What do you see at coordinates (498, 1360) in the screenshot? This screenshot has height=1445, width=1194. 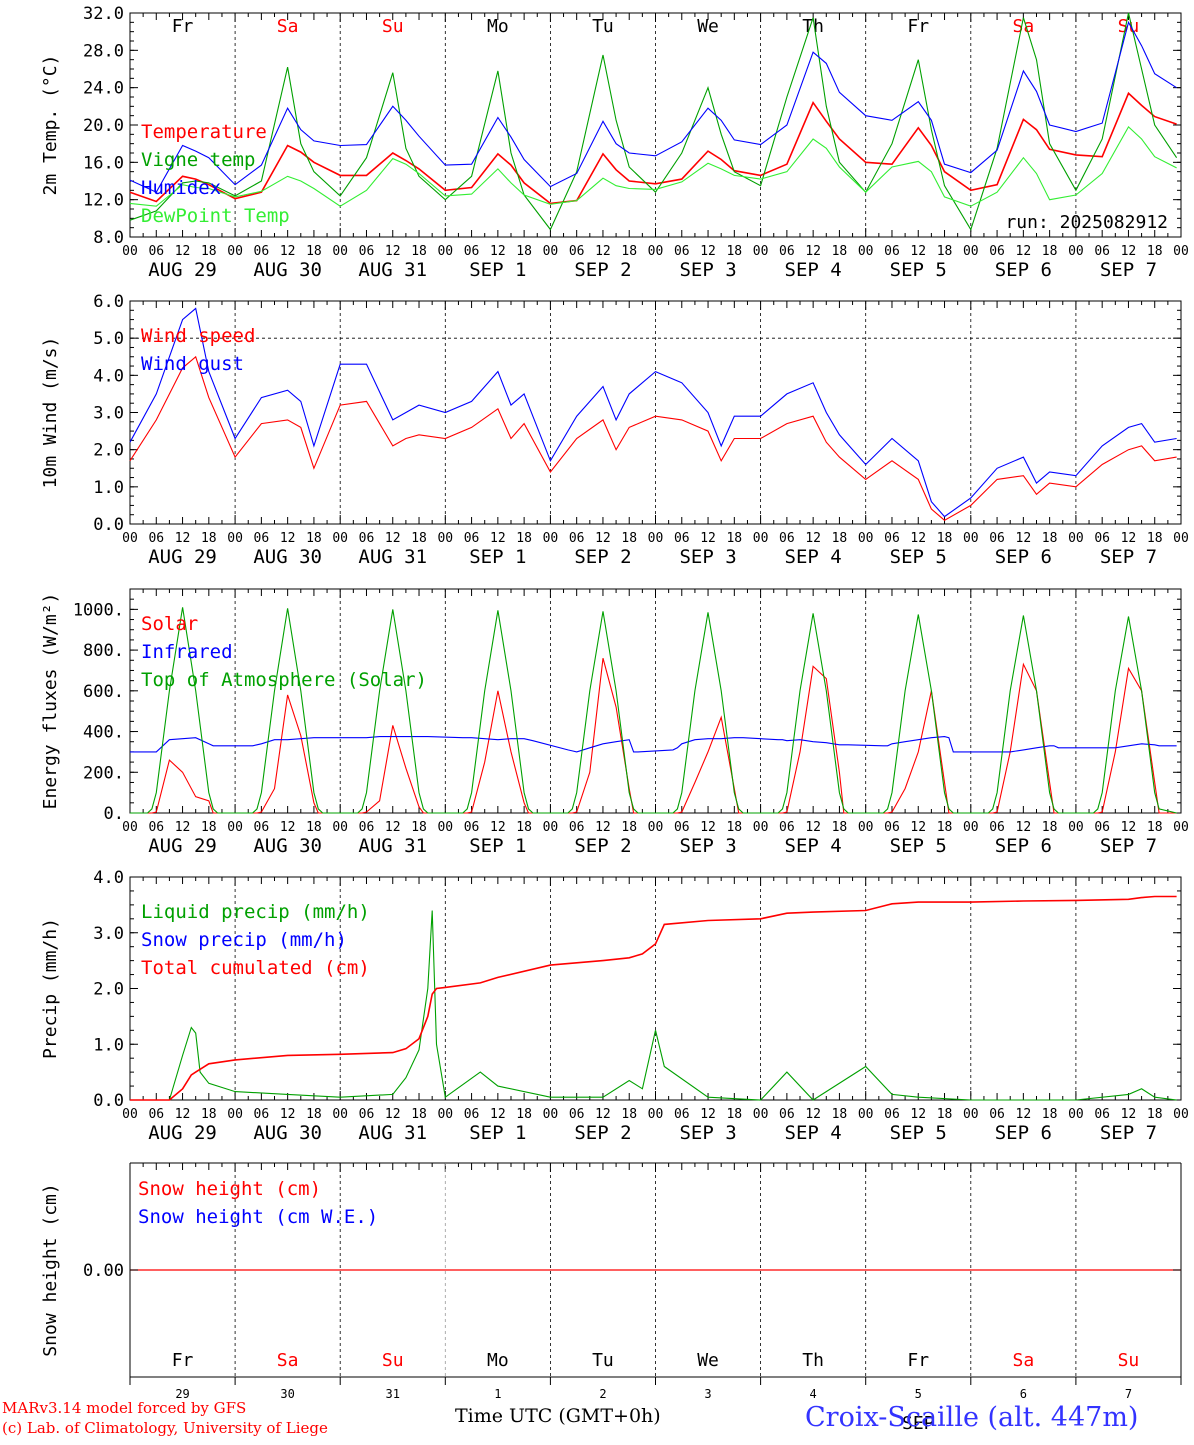 I see `weekday-label: Mo` at bounding box center [498, 1360].